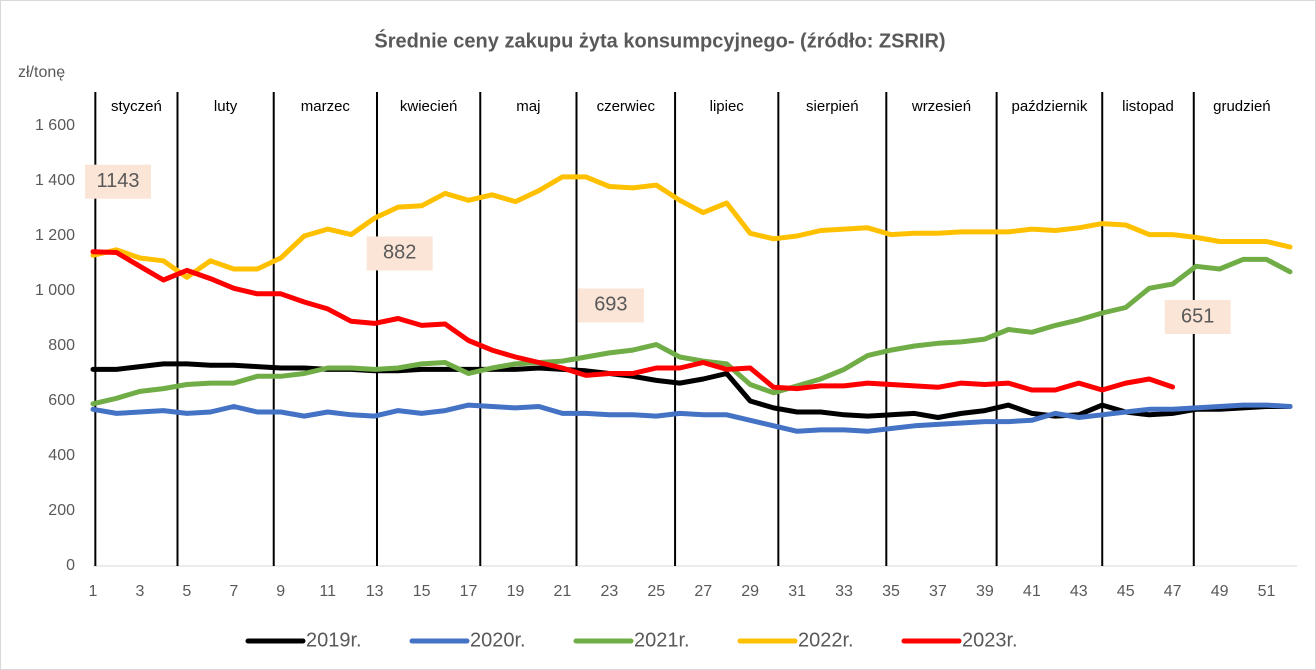 The image size is (1316, 670). What do you see at coordinates (139, 591) in the screenshot?
I see `x-tick-label: 3` at bounding box center [139, 591].